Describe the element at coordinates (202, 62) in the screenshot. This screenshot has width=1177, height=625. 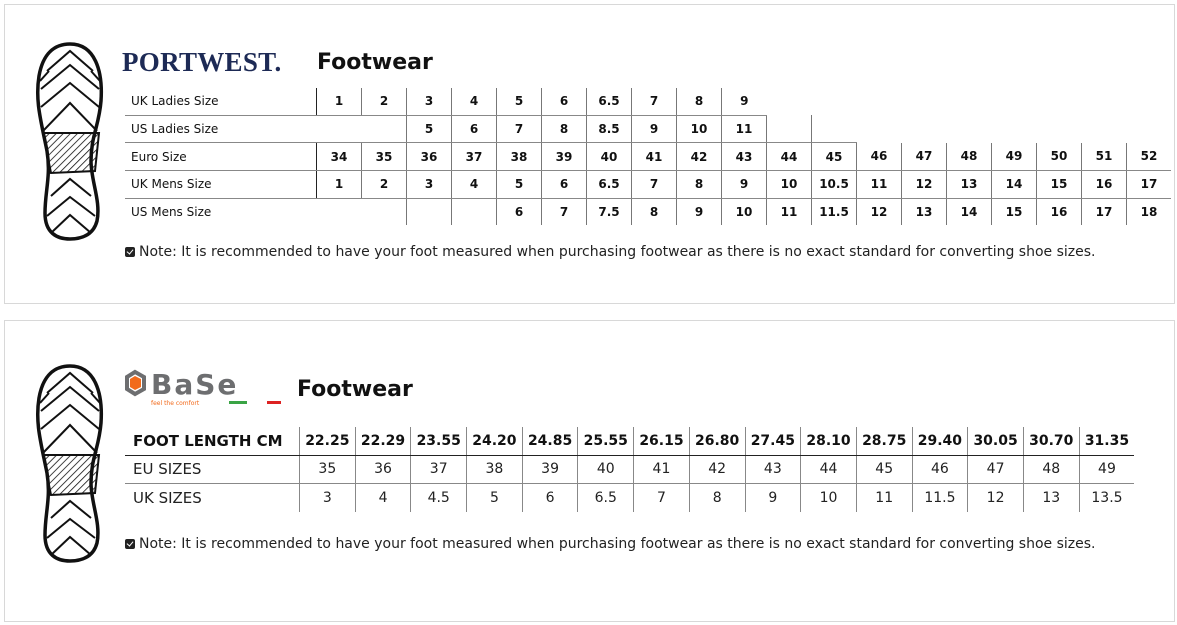
I see `portwest-logo: PORTWEST.` at that location.